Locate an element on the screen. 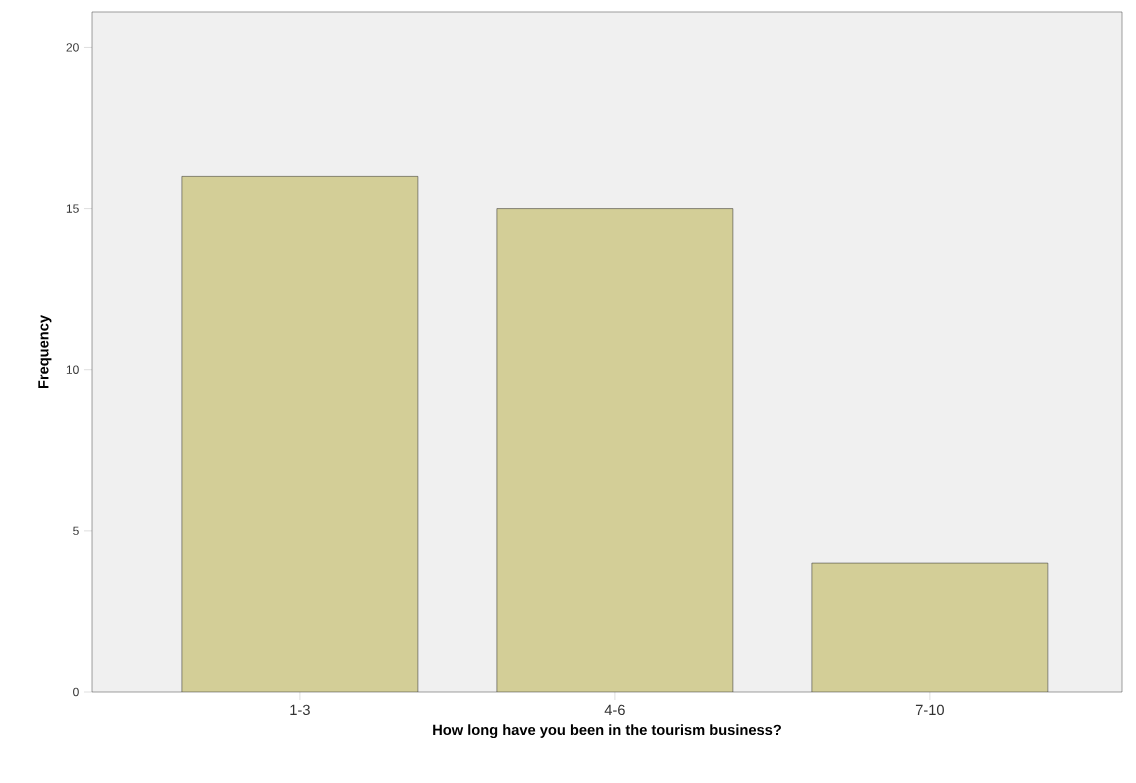  y-tick-label: 5 is located at coordinates (76, 531).